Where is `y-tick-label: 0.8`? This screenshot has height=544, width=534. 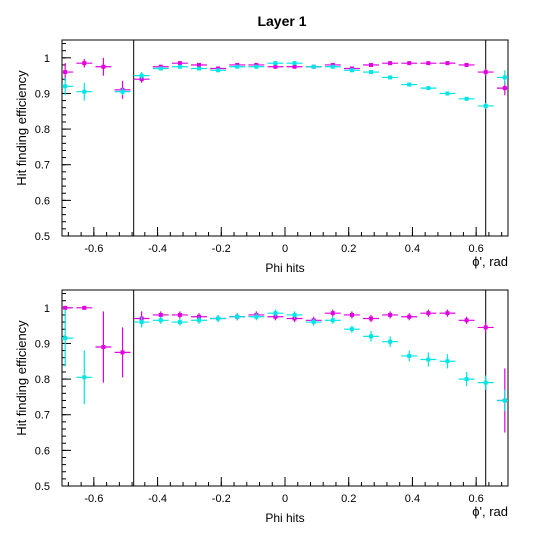
y-tick-label: 0.8 is located at coordinates (42, 380).